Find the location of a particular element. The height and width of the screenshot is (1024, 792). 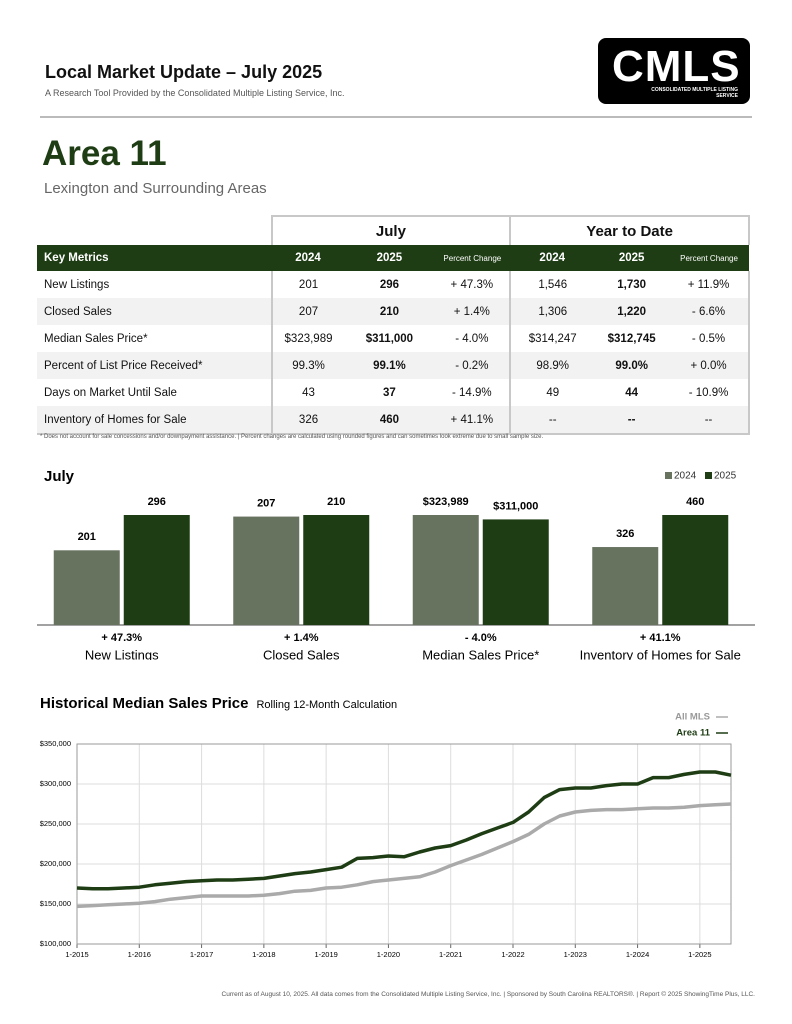

chart-subtitle: Rolling 12-Month Calculation is located at coordinates (326, 705).